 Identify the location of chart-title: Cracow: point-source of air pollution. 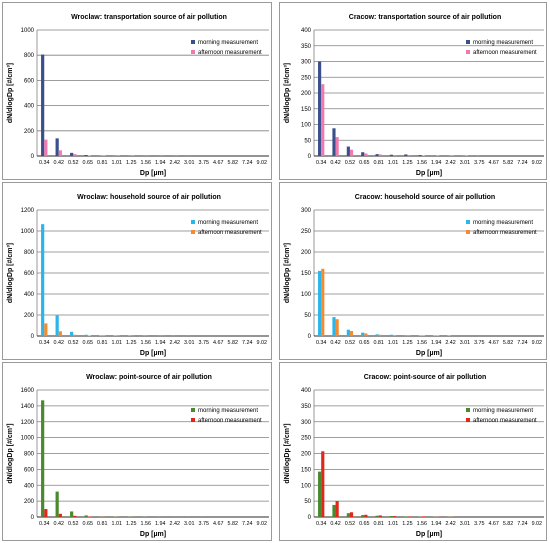
(425, 377).